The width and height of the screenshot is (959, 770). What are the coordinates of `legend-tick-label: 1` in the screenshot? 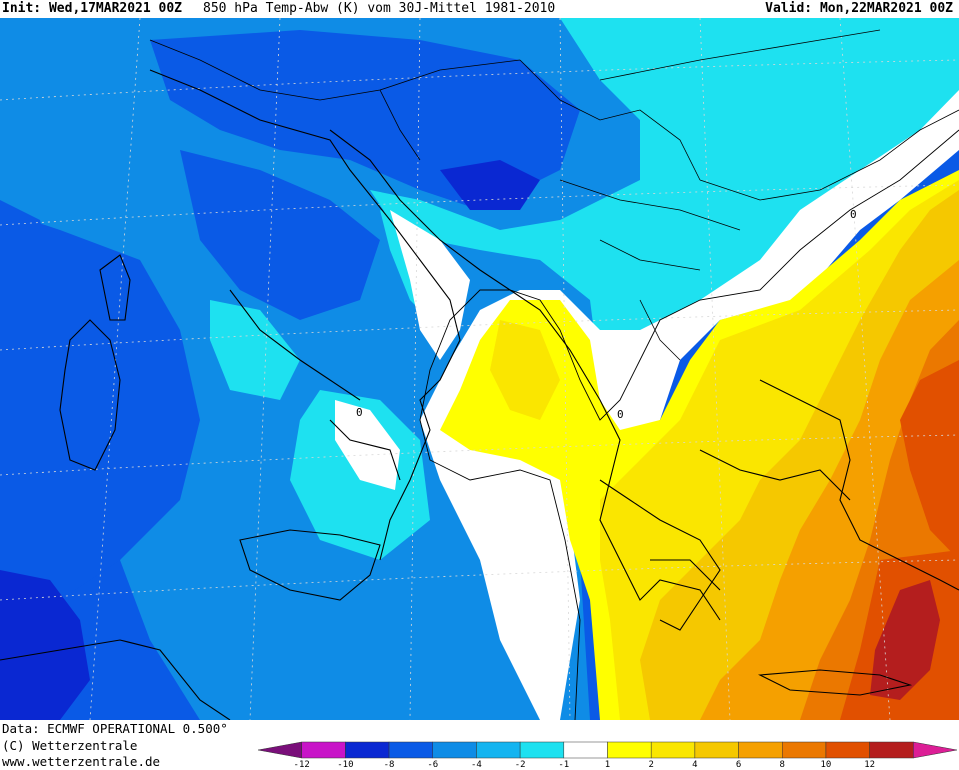 It's located at (607, 765).